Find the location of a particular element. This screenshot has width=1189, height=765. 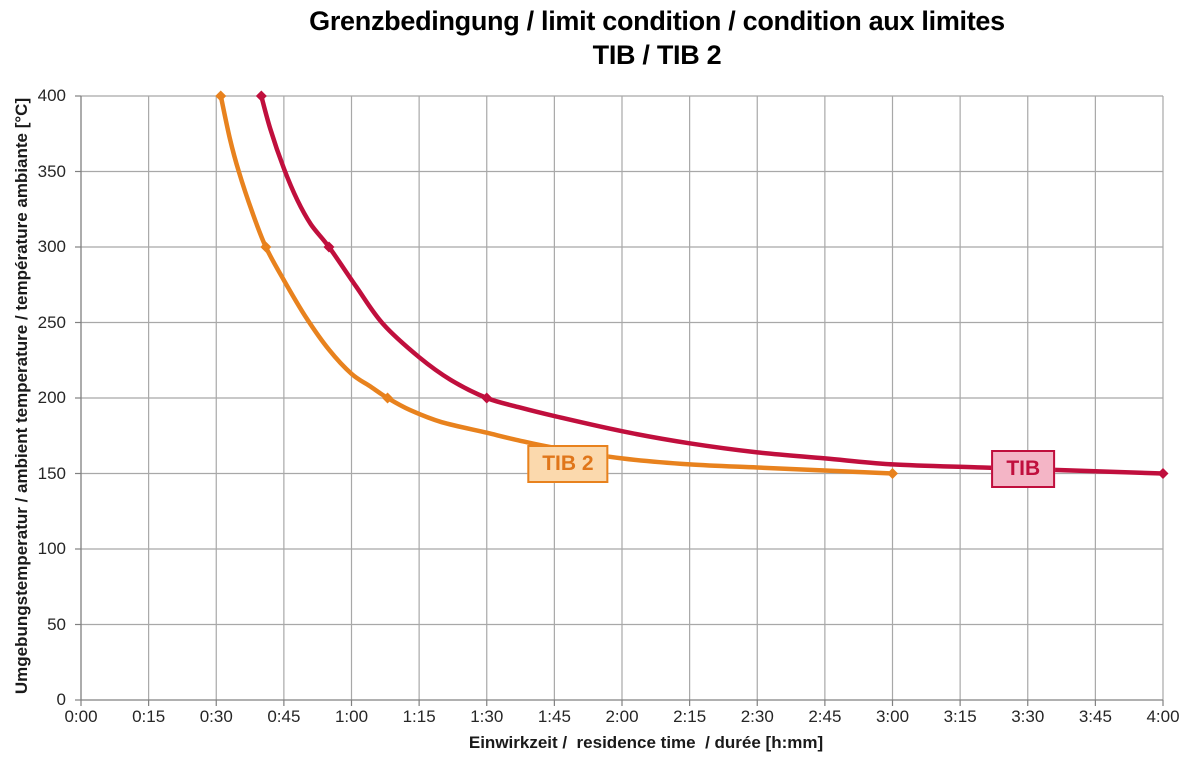

x-tick-label: 2:00 is located at coordinates (622, 716).